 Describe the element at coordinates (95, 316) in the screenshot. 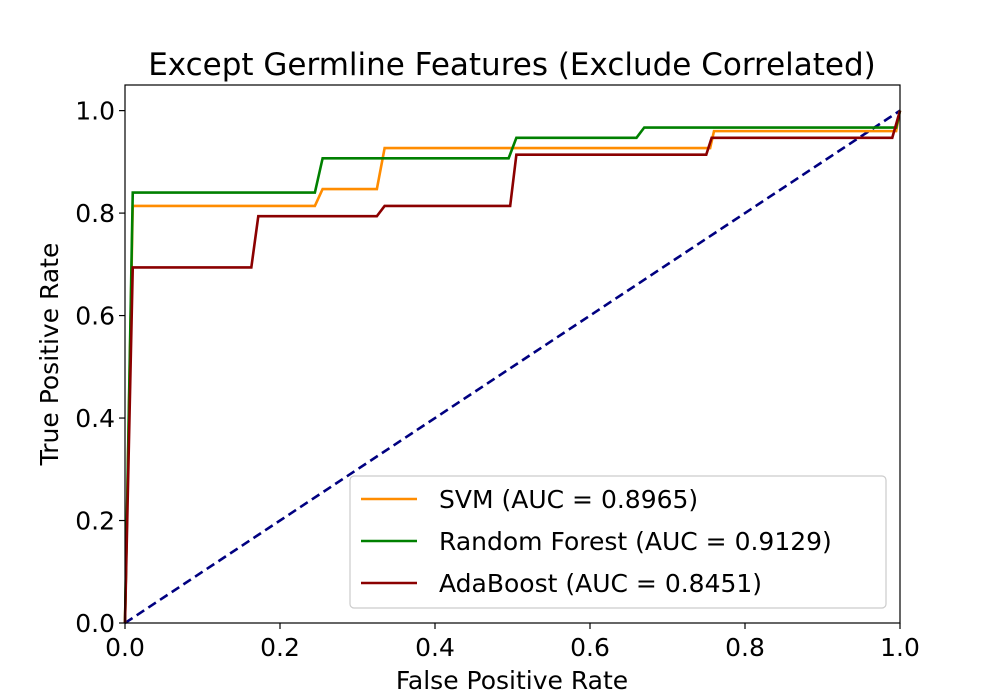

I see `y-tick-label: 0.6` at that location.